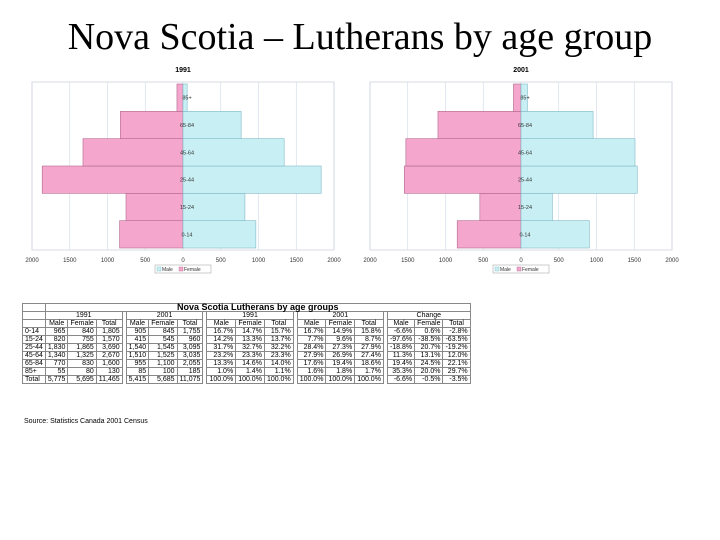 This screenshot has width=720, height=540. Describe the element at coordinates (190, 339) in the screenshot. I see `table-cell: 960` at that location.